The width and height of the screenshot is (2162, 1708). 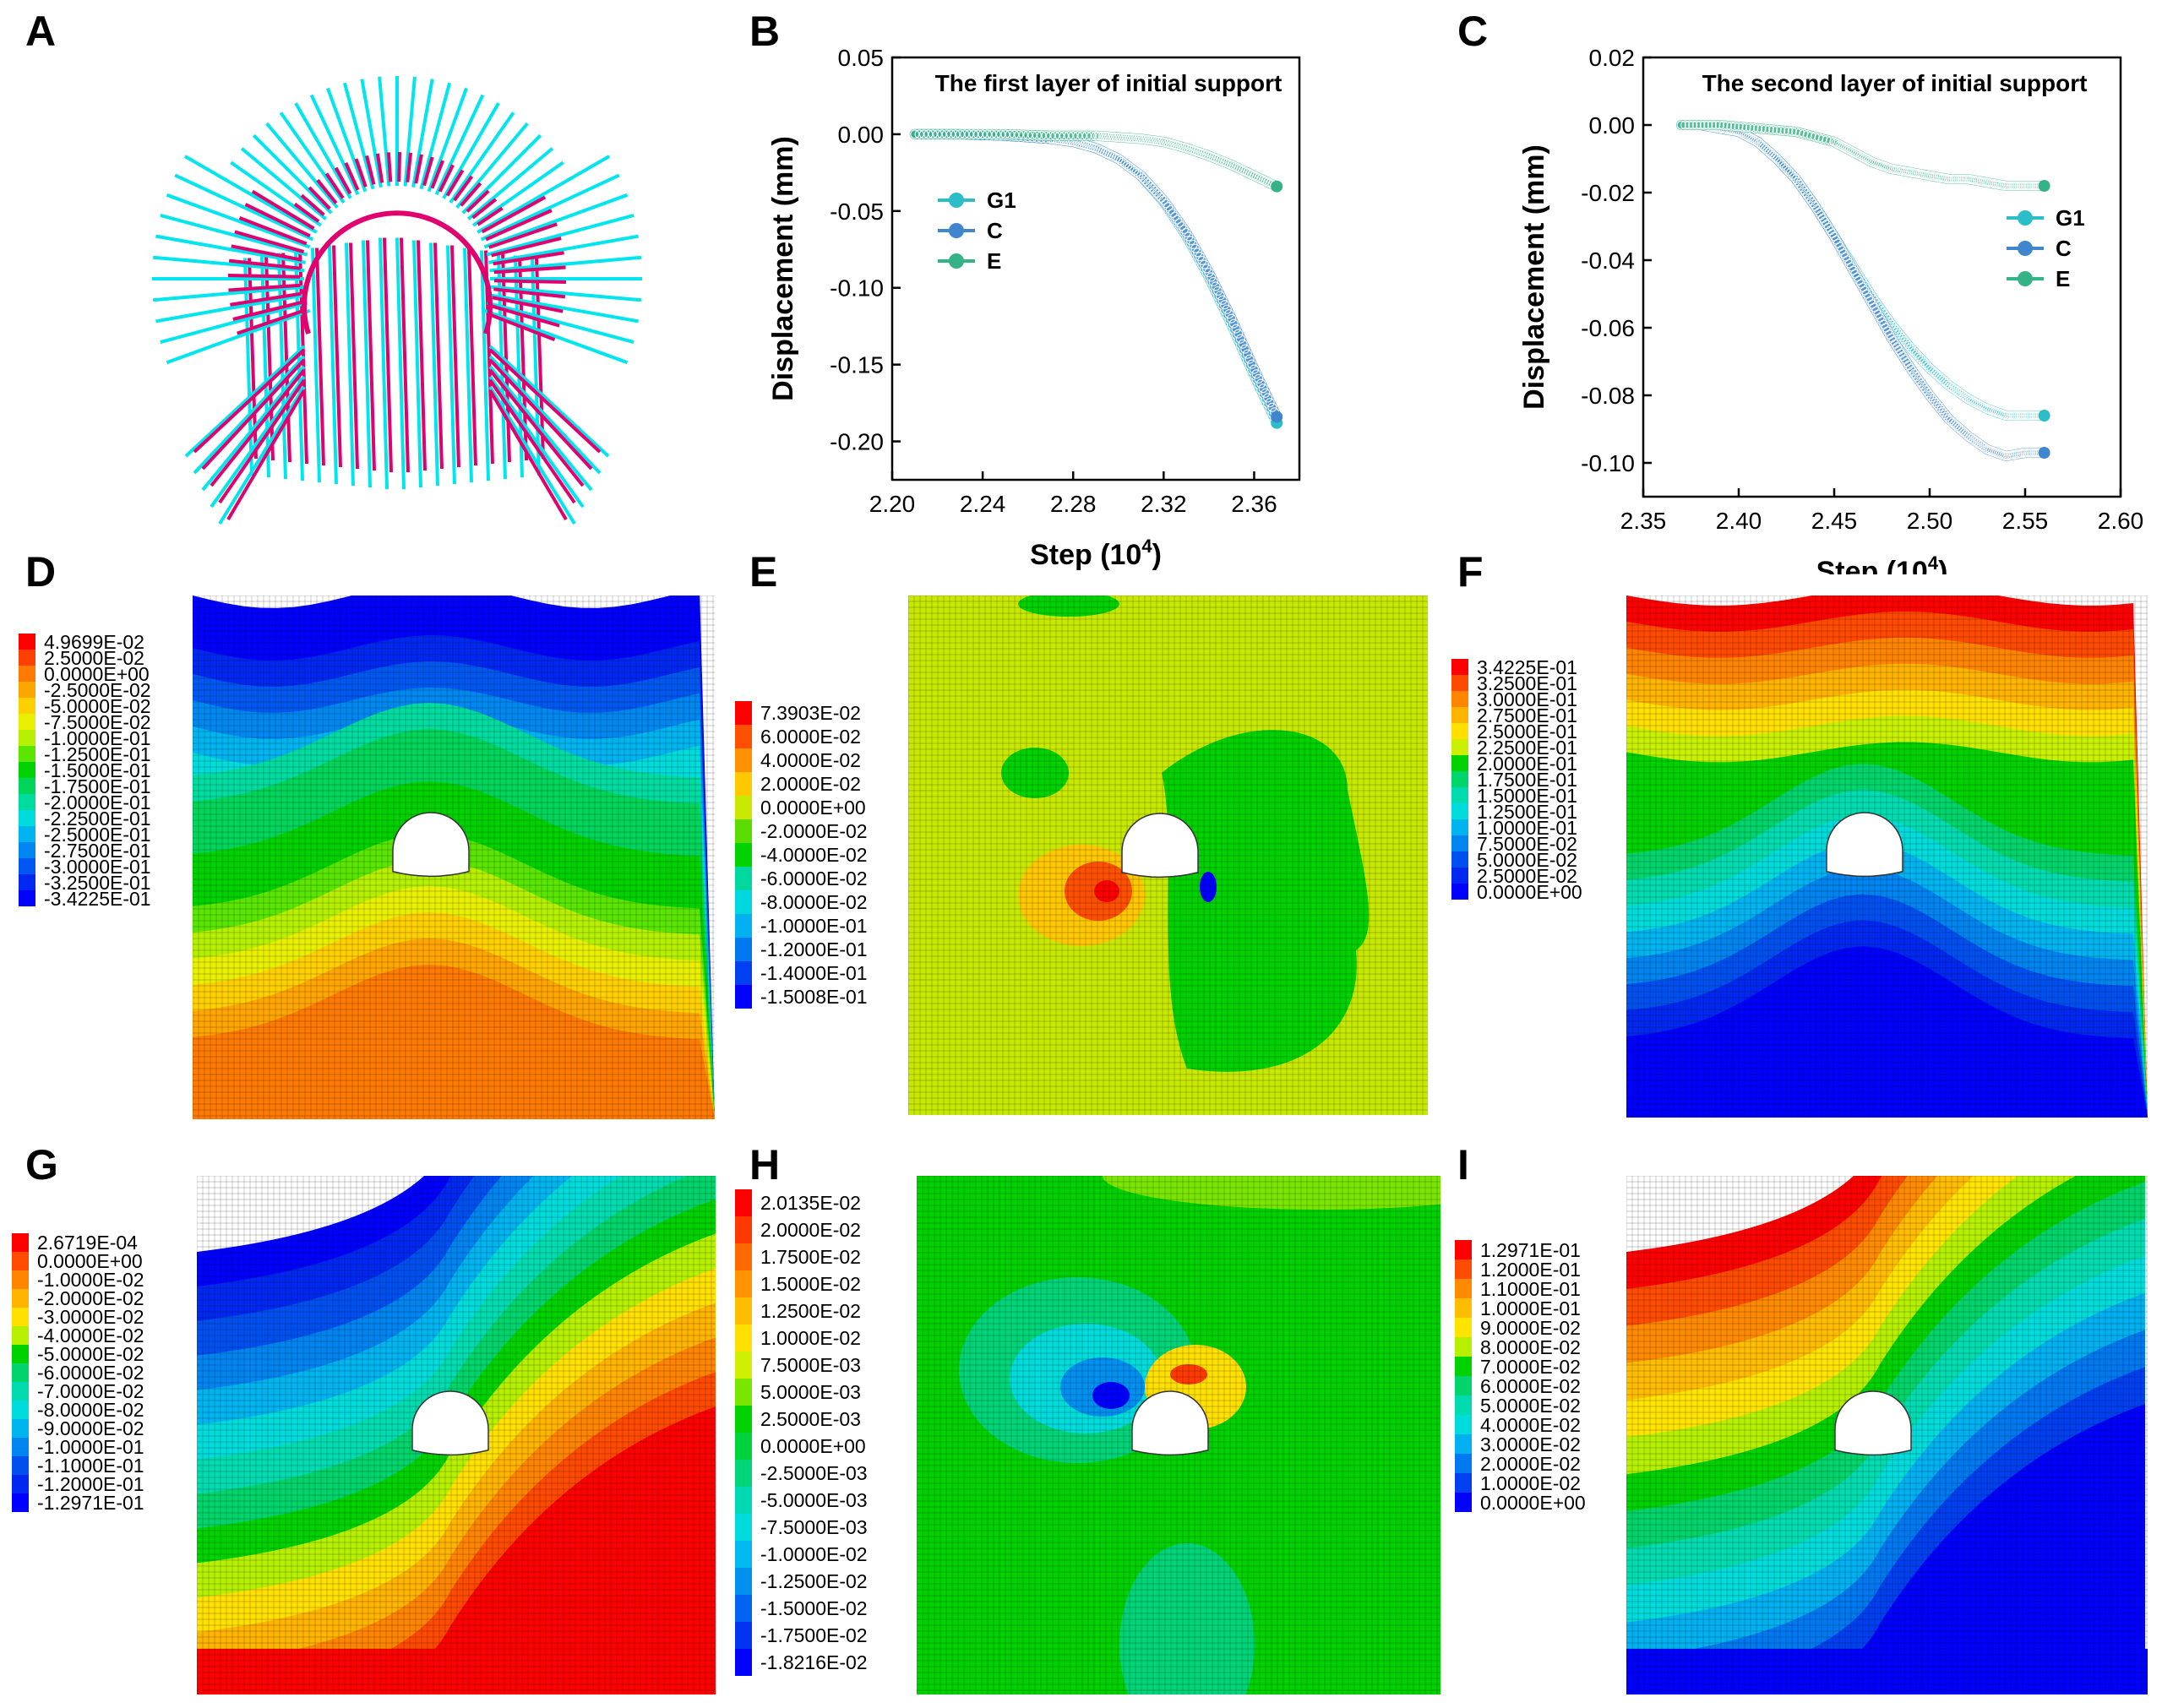 What do you see at coordinates (814, 1635) in the screenshot?
I see `legend-label: -1.7500E-02` at bounding box center [814, 1635].